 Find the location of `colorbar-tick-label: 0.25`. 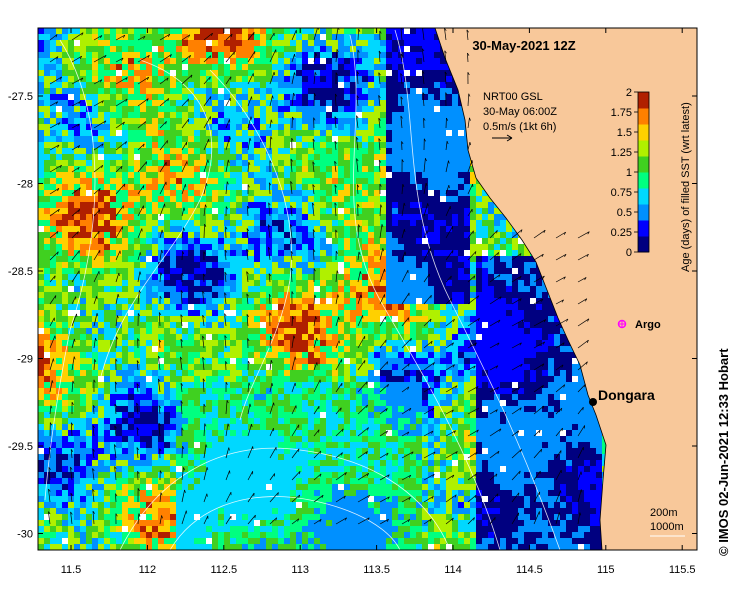

colorbar-tick-label: 0.25 is located at coordinates (621, 233).